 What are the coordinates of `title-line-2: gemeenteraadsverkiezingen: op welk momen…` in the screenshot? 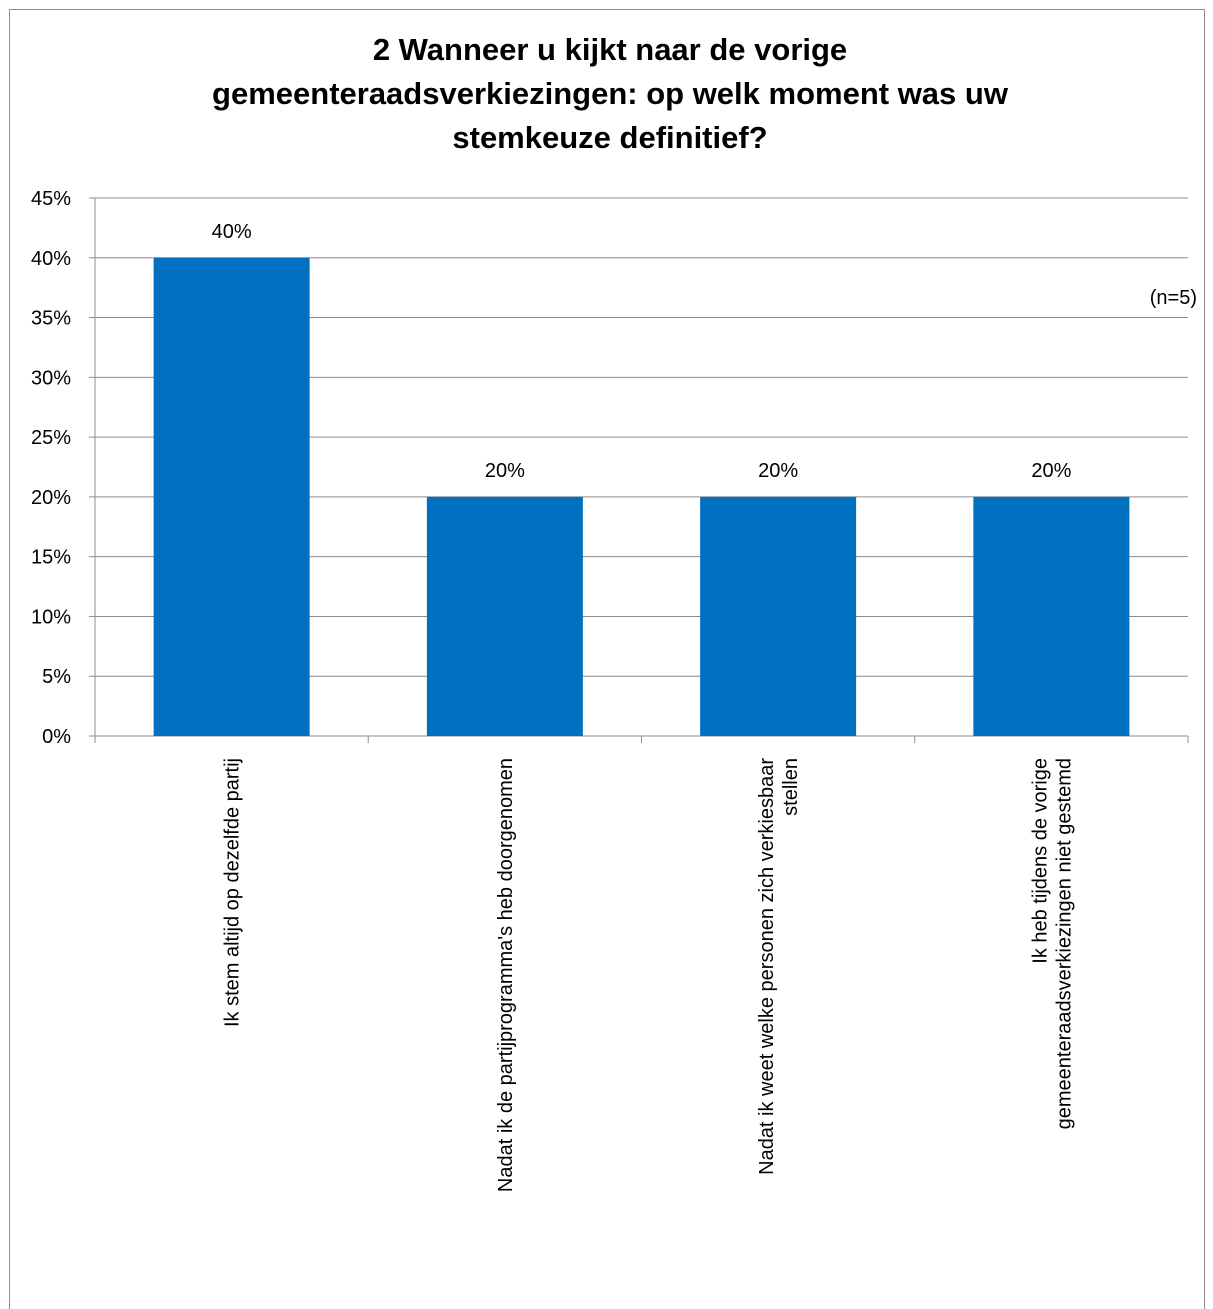 It's located at (610, 93).